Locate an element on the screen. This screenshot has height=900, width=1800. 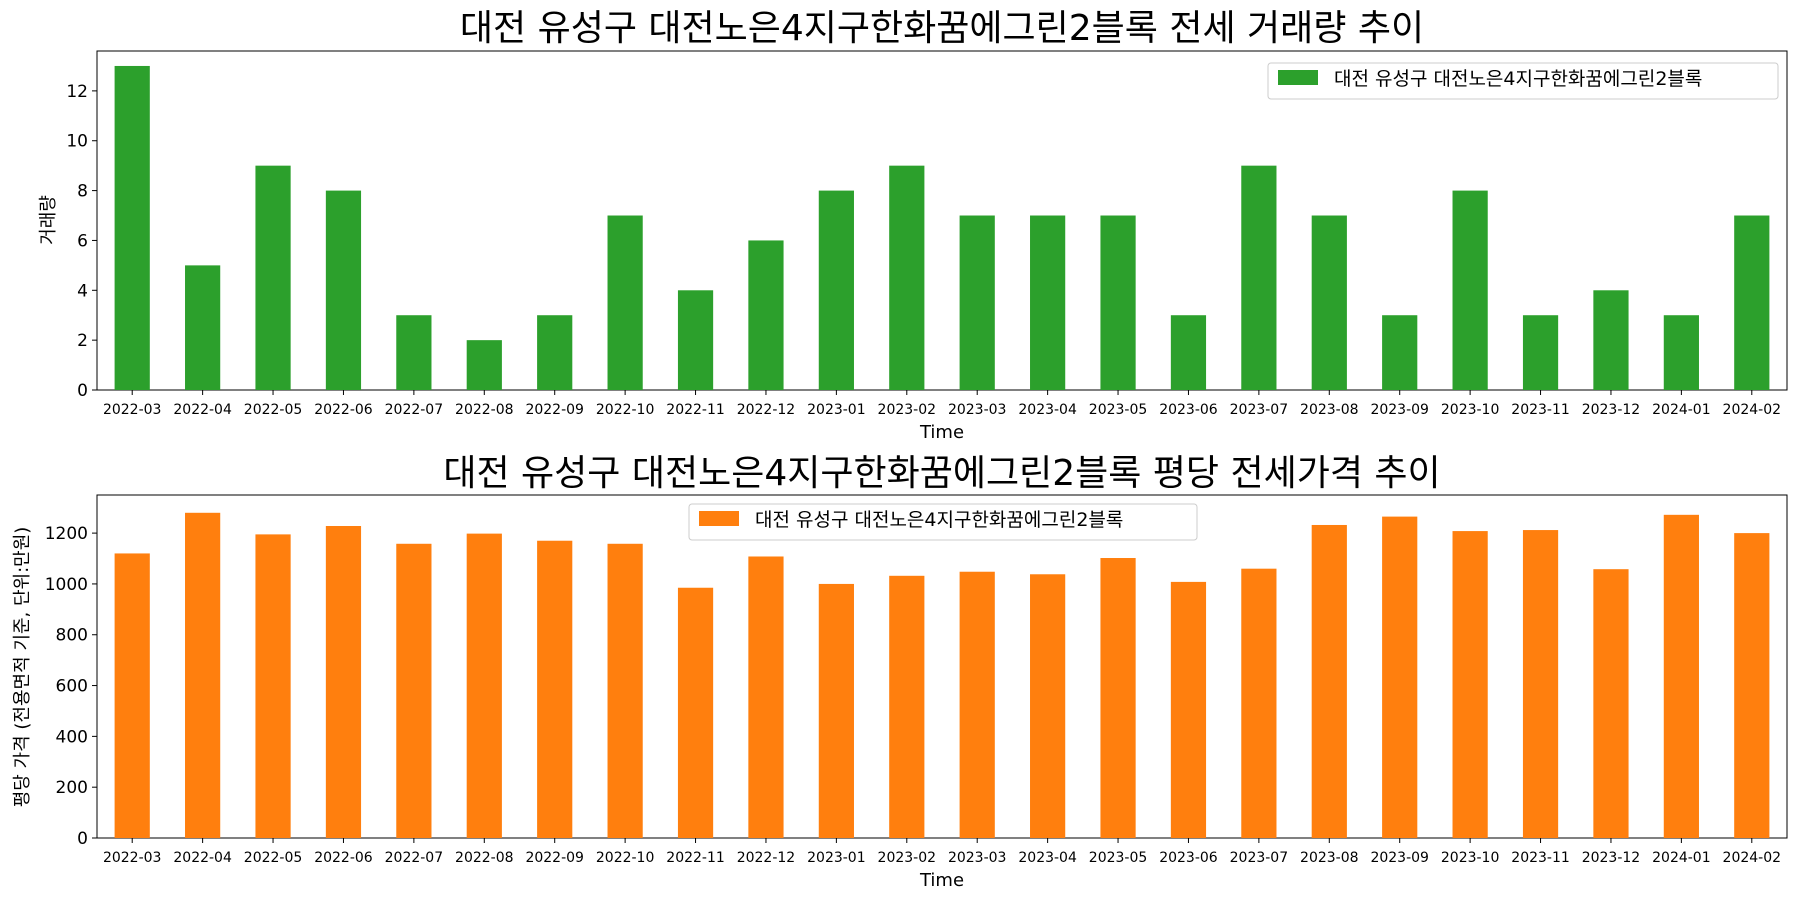
y-tick-label: 10 is located at coordinates (77, 142).